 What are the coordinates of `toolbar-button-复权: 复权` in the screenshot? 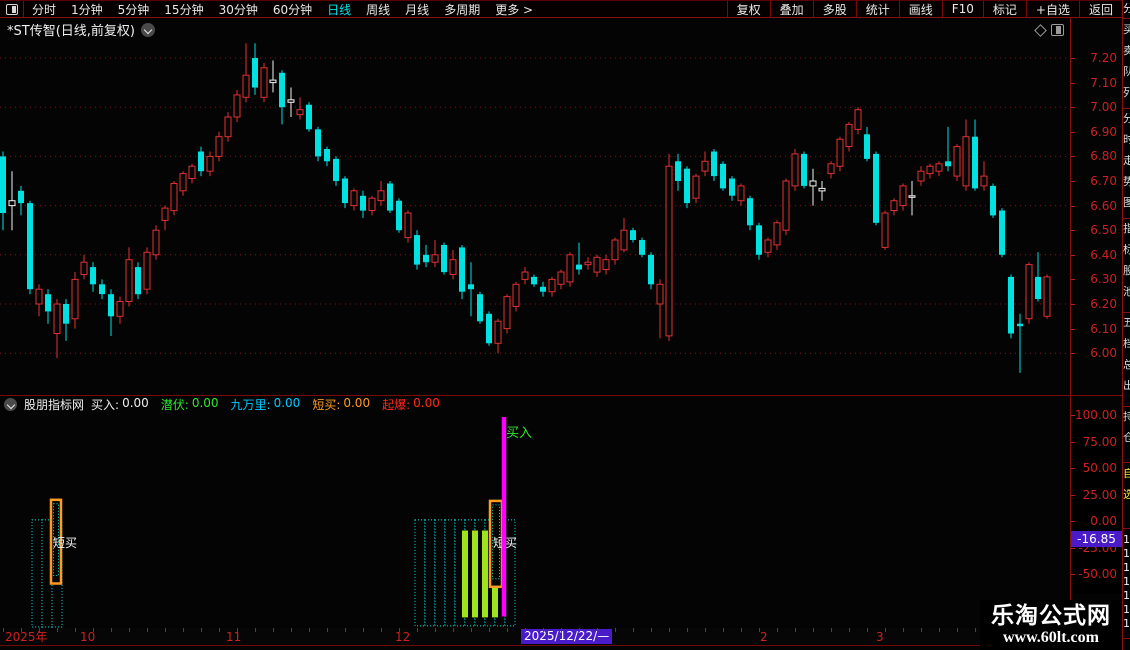 It's located at (748, 9).